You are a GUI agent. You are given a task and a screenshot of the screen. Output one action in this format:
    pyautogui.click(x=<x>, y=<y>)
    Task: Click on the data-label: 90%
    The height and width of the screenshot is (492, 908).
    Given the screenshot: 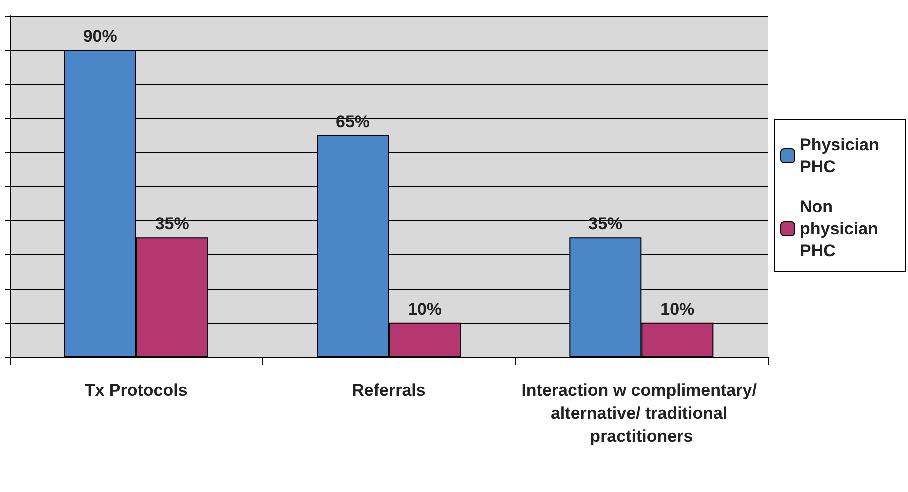 What is the action you would take?
    pyautogui.click(x=100, y=36)
    